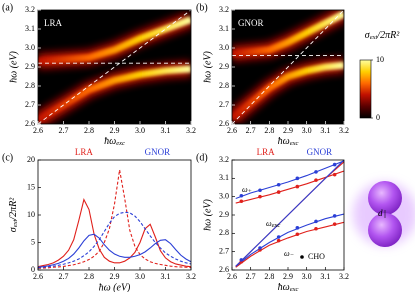 The height and width of the screenshot is (292, 415). Describe the element at coordinates (224, 104) in the screenshot. I see `y-tick-label: 2.7` at that location.